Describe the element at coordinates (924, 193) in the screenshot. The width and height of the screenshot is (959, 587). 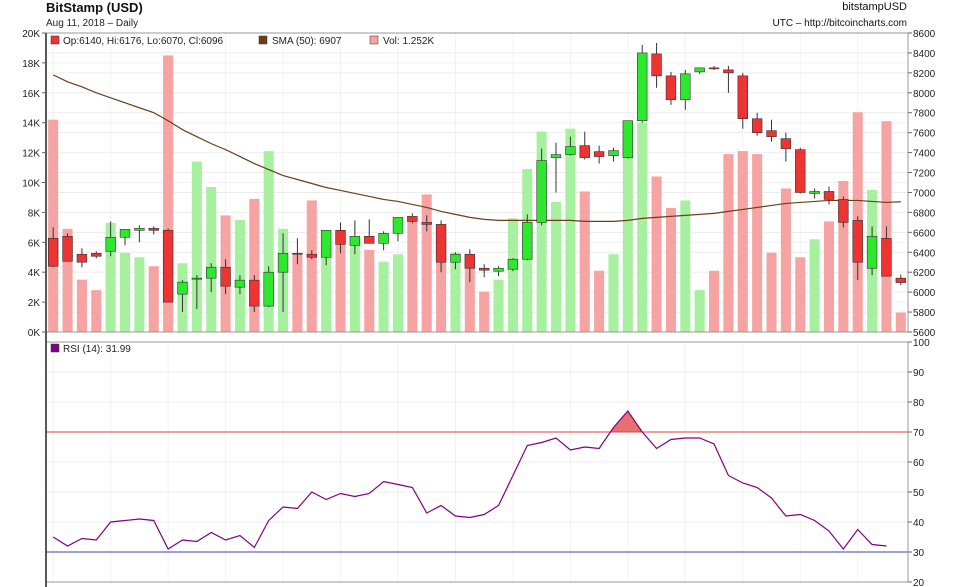
I see `price-tick-label: 7000` at that location.